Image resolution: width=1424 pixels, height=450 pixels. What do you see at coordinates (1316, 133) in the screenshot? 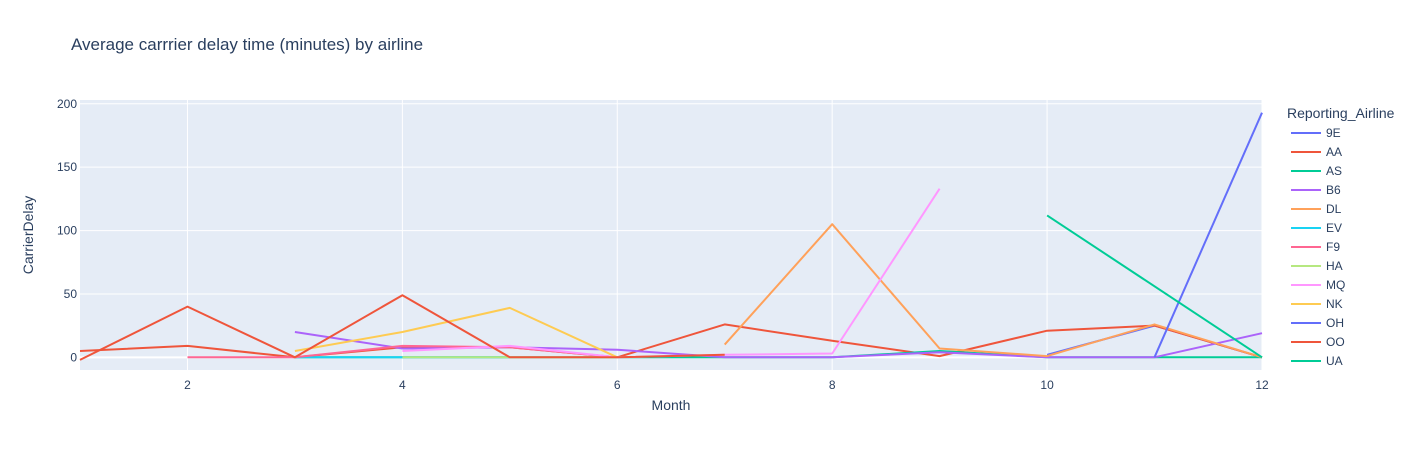
I see `legend-item-9e: 9E` at bounding box center [1316, 133].